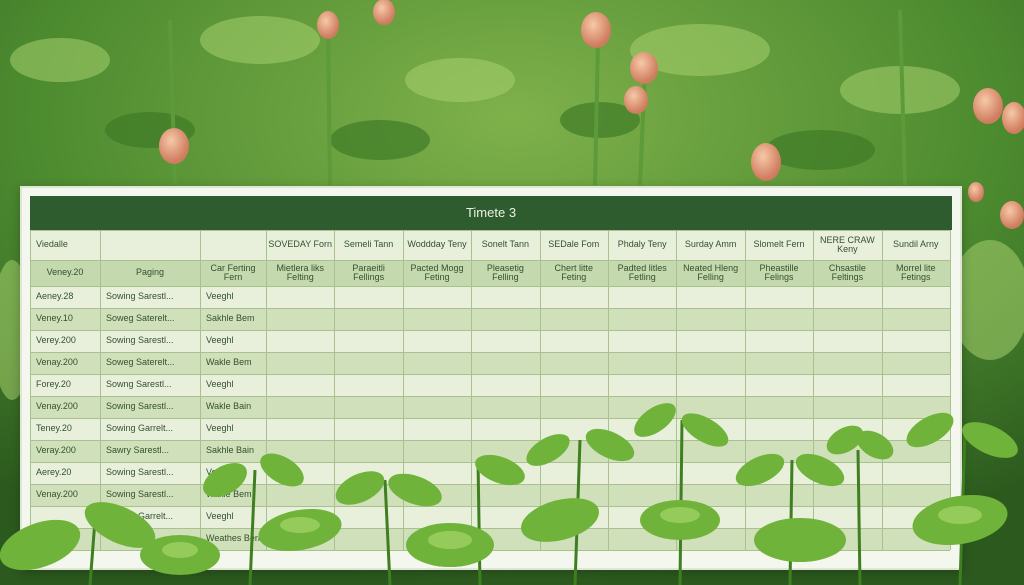 The height and width of the screenshot is (585, 1024). What do you see at coordinates (300, 245) in the screenshot?
I see `column-header: SOVEDAY Forn` at bounding box center [300, 245].